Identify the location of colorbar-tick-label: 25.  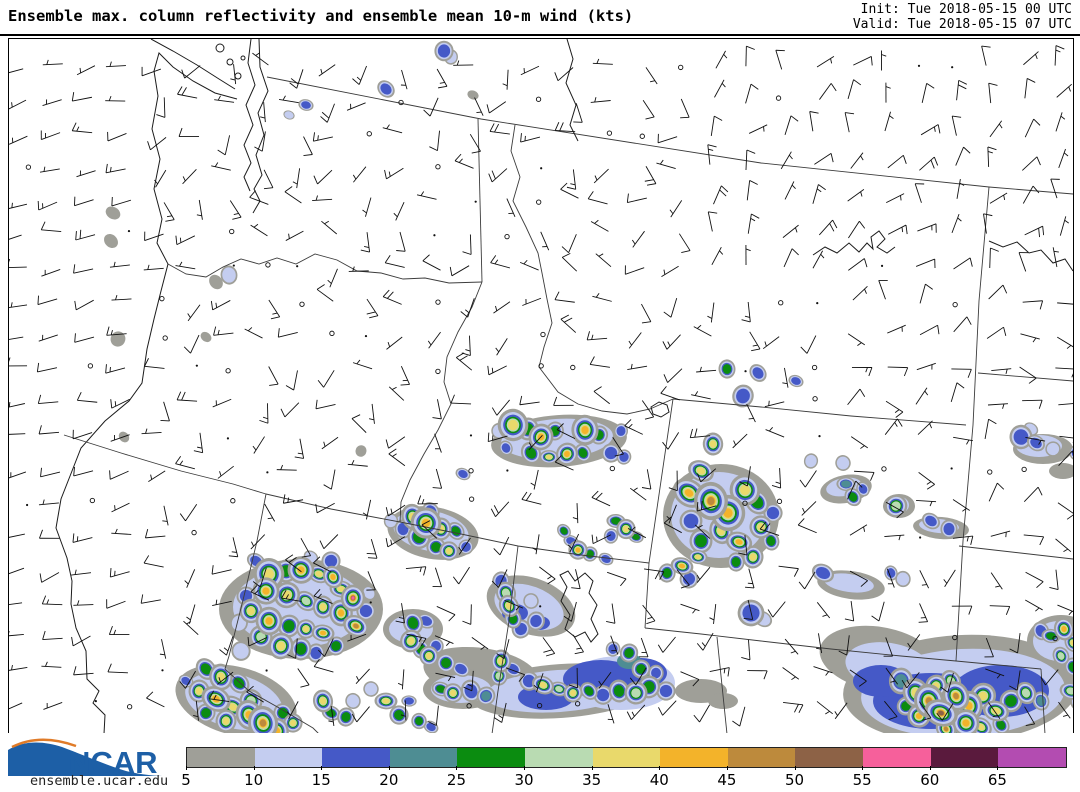
(456, 780).